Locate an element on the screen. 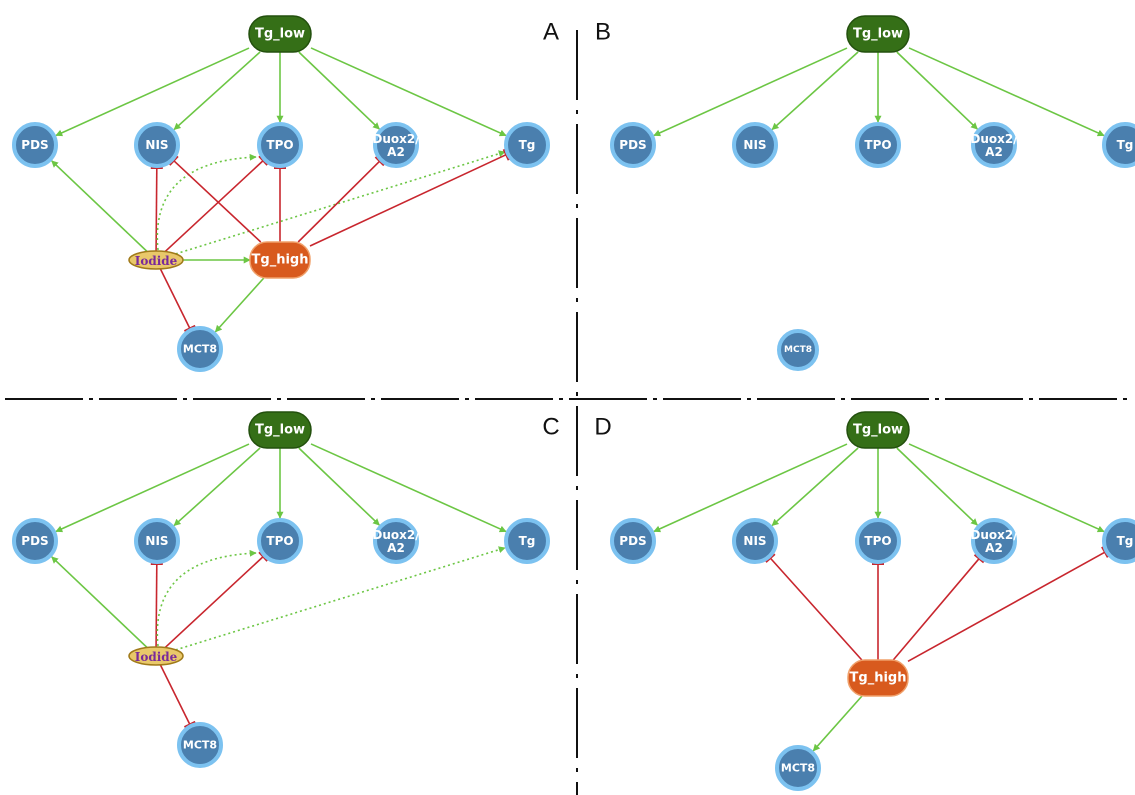  node-a-nis-circle is located at coordinates (157, 145).